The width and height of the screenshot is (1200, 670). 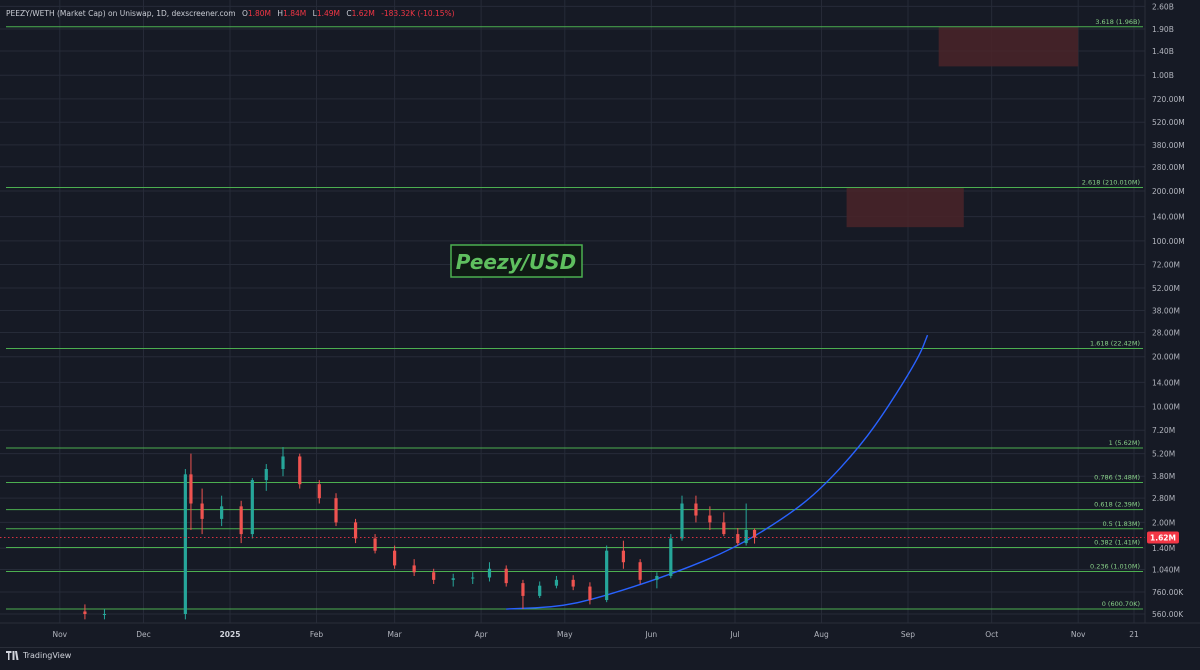 What do you see at coordinates (143, 634) in the screenshot?
I see `time-axis-tick-label: Dec` at bounding box center [143, 634].